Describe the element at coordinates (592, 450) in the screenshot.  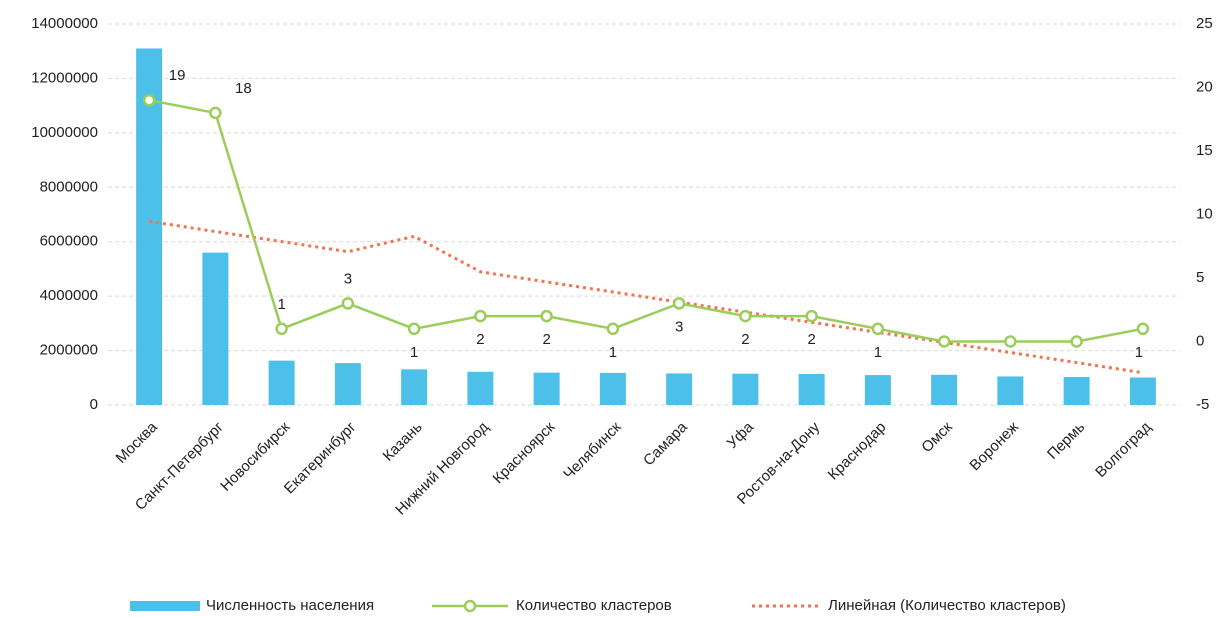
I see `x-tick-label: Челябинск` at that location.